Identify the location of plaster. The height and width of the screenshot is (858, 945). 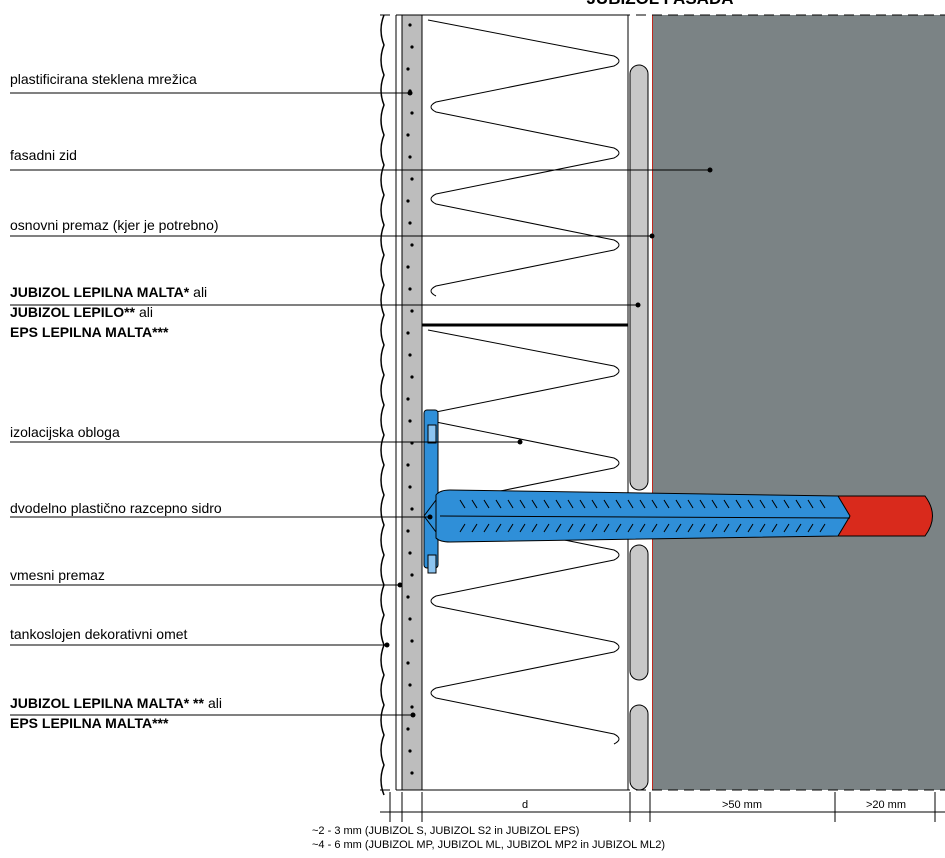
(412, 402).